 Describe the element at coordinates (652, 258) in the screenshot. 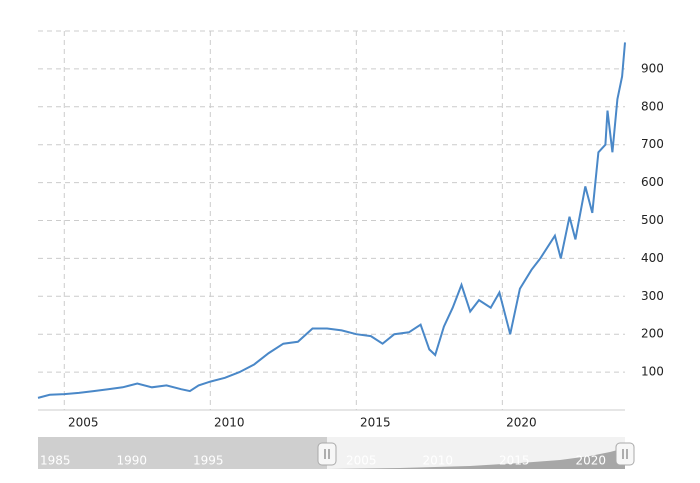

I see `y-tick-label: 400` at that location.